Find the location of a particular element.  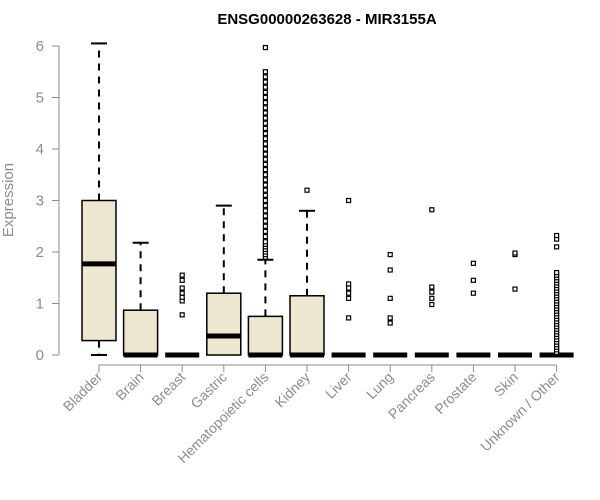

x-tick-label: Breast is located at coordinates (168, 389).